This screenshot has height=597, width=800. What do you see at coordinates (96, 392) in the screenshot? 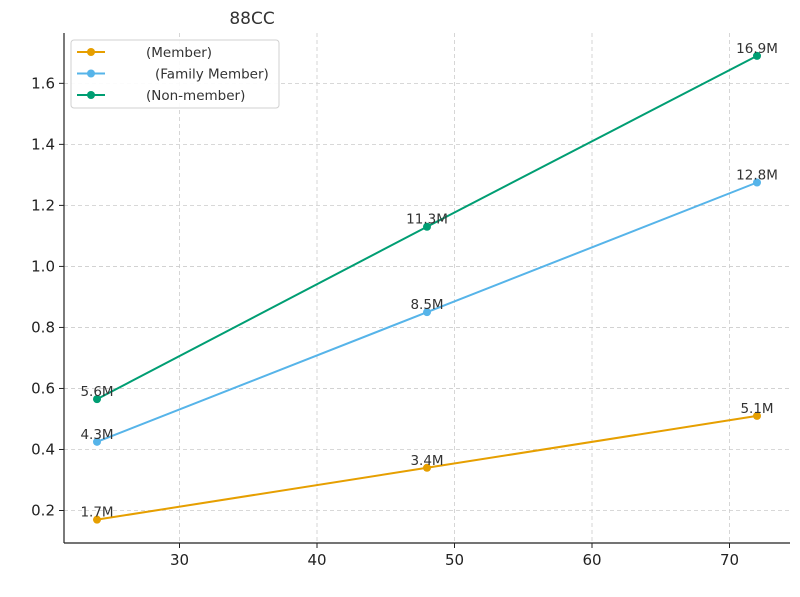
I see `data-label-2-0: 5.6M` at bounding box center [96, 392].